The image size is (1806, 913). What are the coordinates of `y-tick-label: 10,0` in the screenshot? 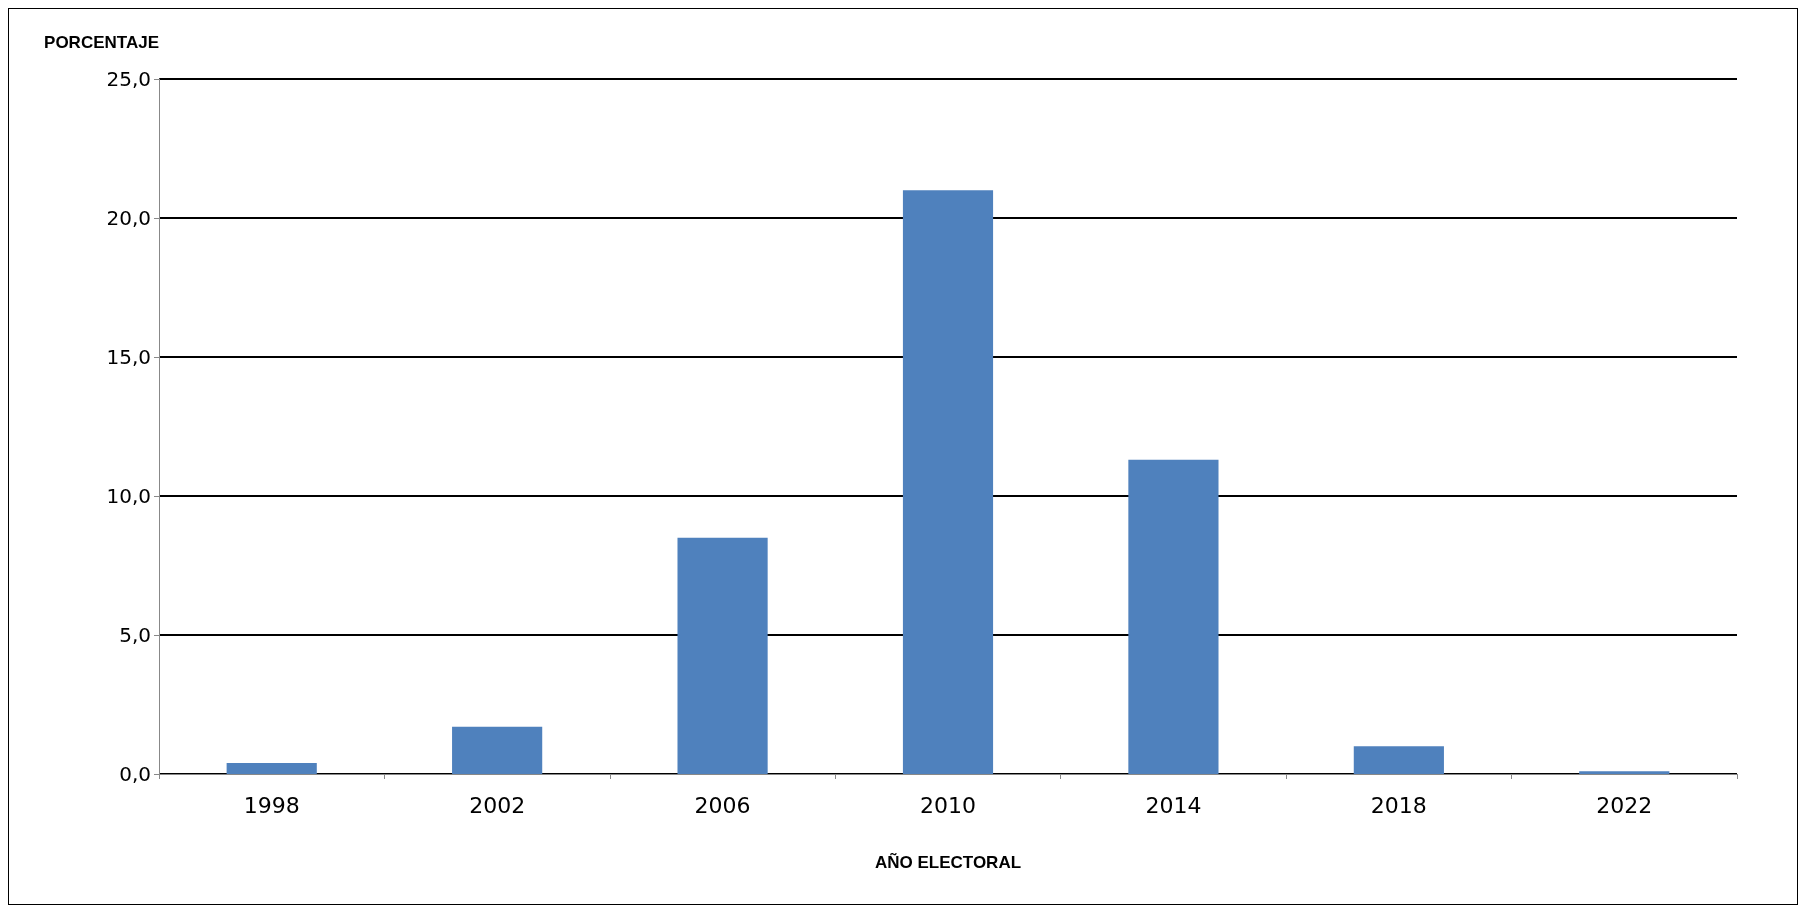 It's located at (128, 496).